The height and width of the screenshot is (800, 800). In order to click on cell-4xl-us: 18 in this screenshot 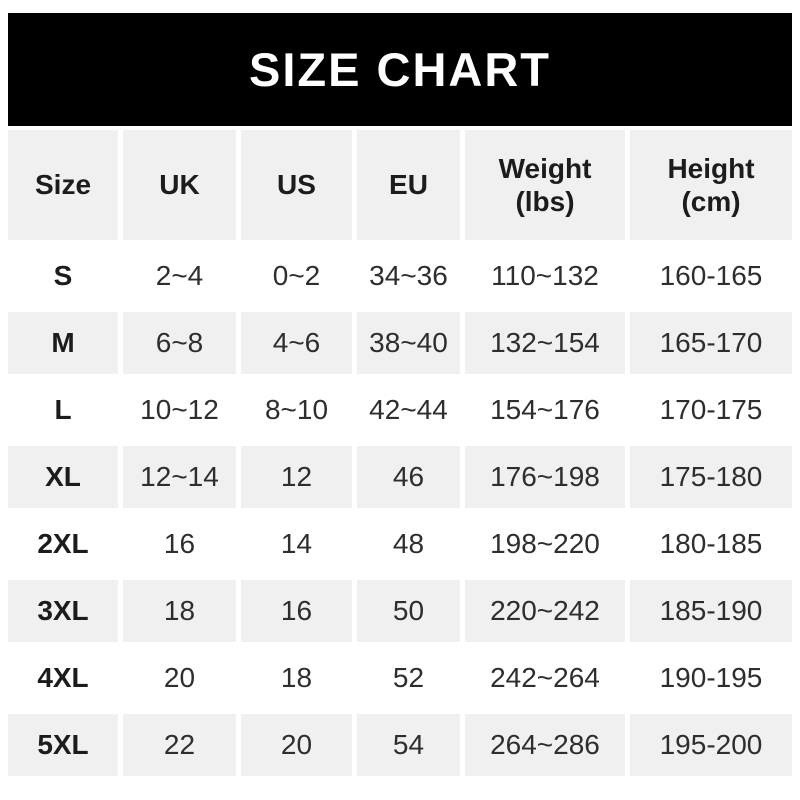, I will do `click(296, 678)`.